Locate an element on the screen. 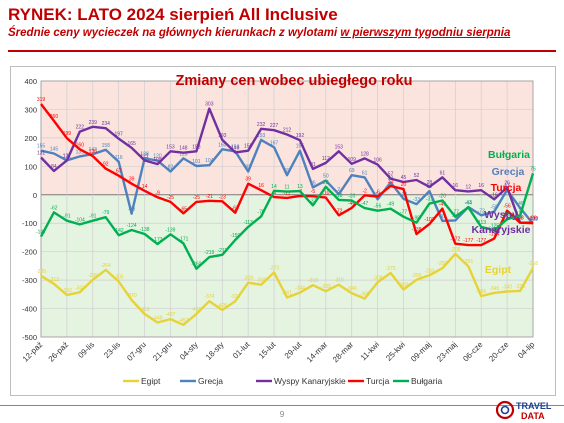 The width and height of the screenshot is (564, 423). data-label: -283 is located at coordinates (429, 271).